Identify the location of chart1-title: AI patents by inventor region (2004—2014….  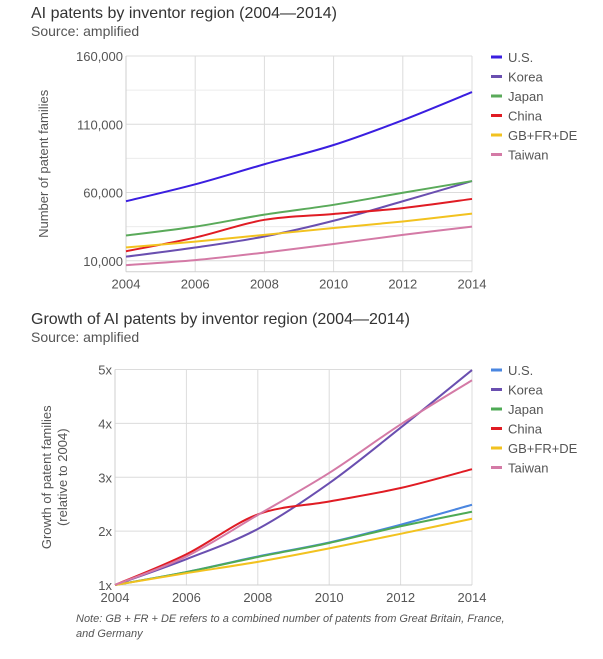
(184, 13).